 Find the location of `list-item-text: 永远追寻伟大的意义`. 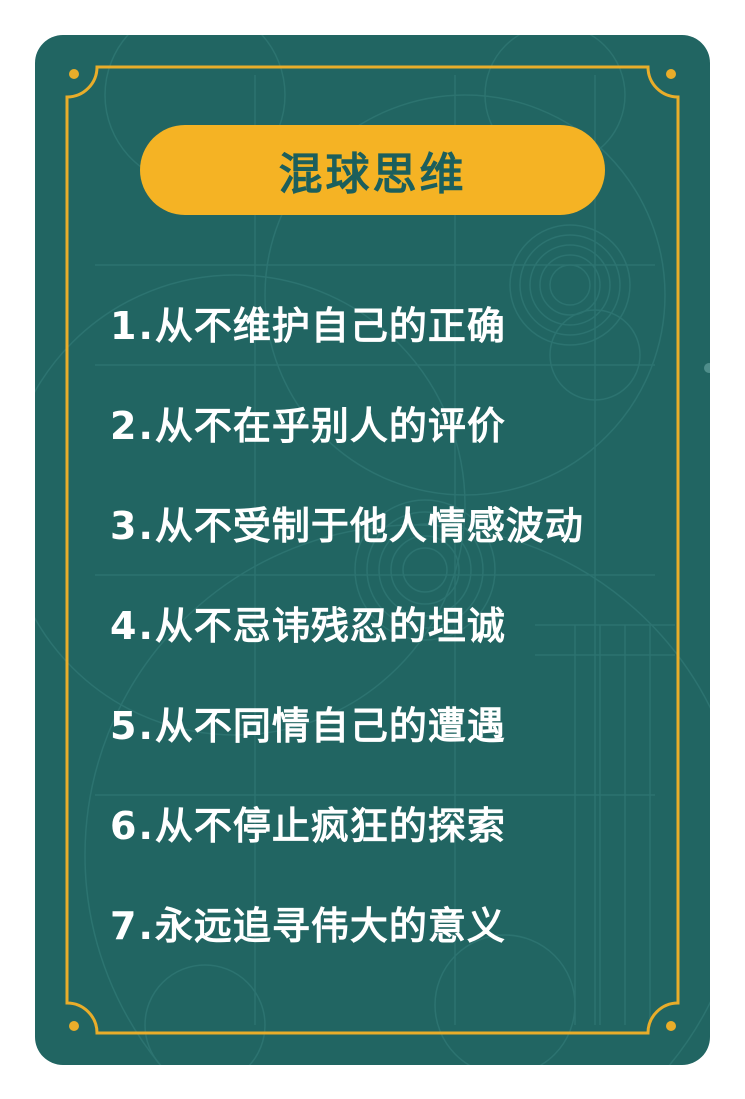

list-item-text: 永远追寻伟大的意义 is located at coordinates (330, 926).